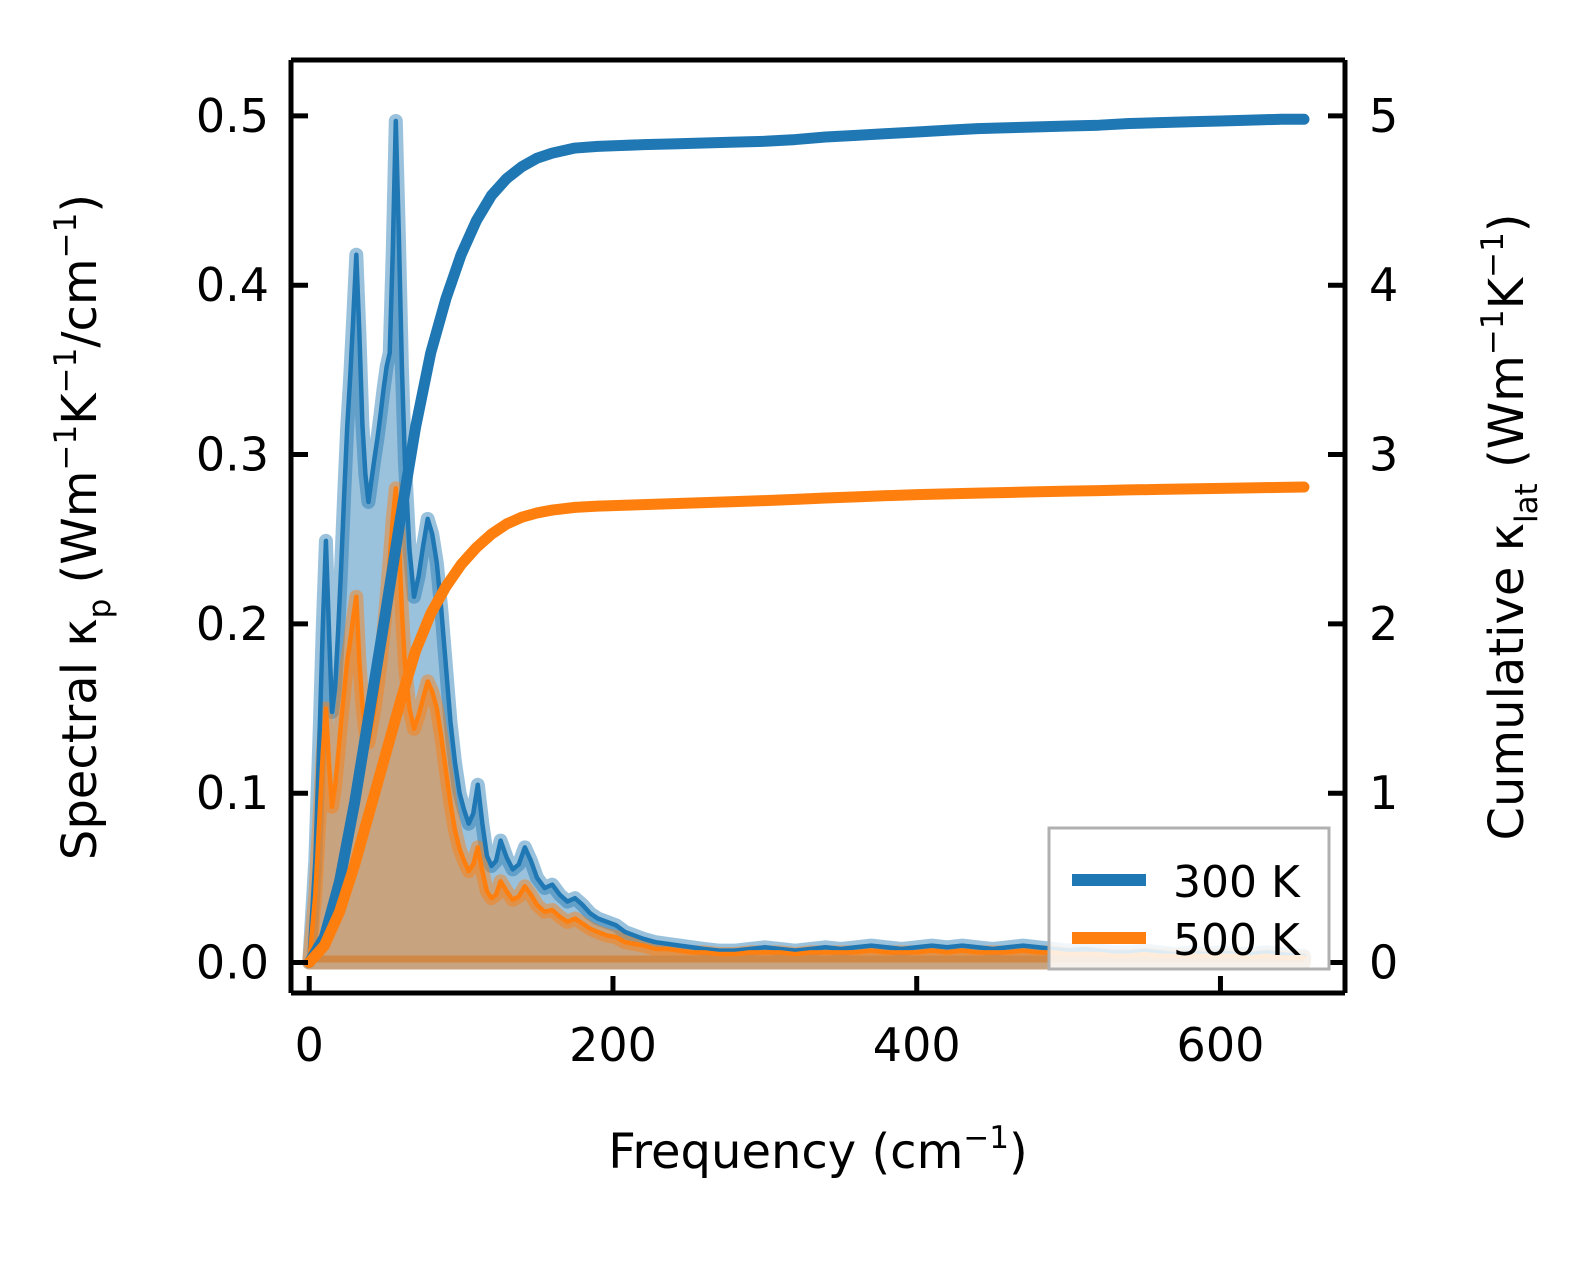 Image resolution: width=1586 pixels, height=1264 pixels. I want to click on y-right-axis-label: Cumulative κlat (Wm−1K−1), so click(1510, 526).